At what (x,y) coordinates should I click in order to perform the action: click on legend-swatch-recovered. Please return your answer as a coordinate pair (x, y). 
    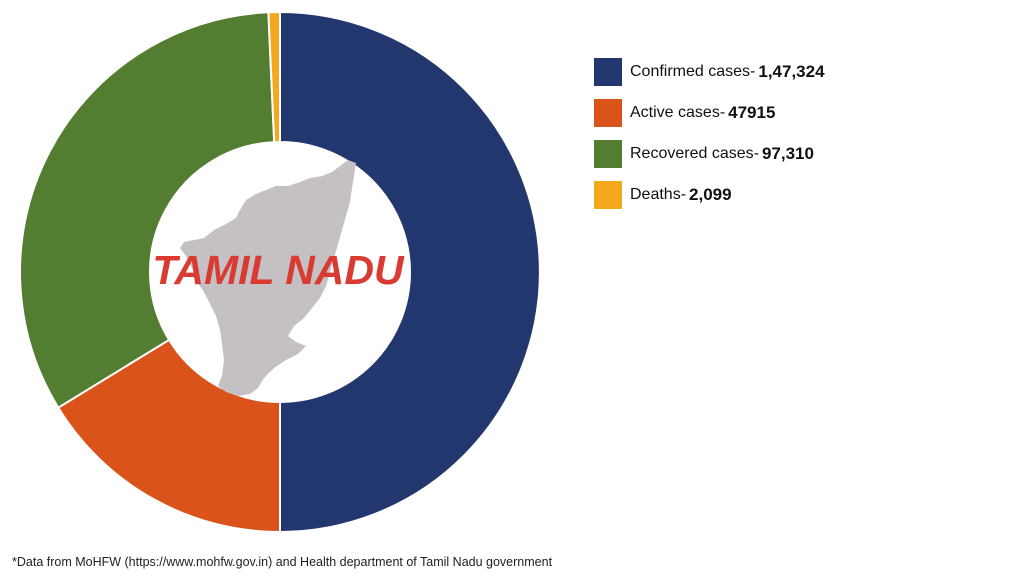
    Looking at the image, I should click on (608, 154).